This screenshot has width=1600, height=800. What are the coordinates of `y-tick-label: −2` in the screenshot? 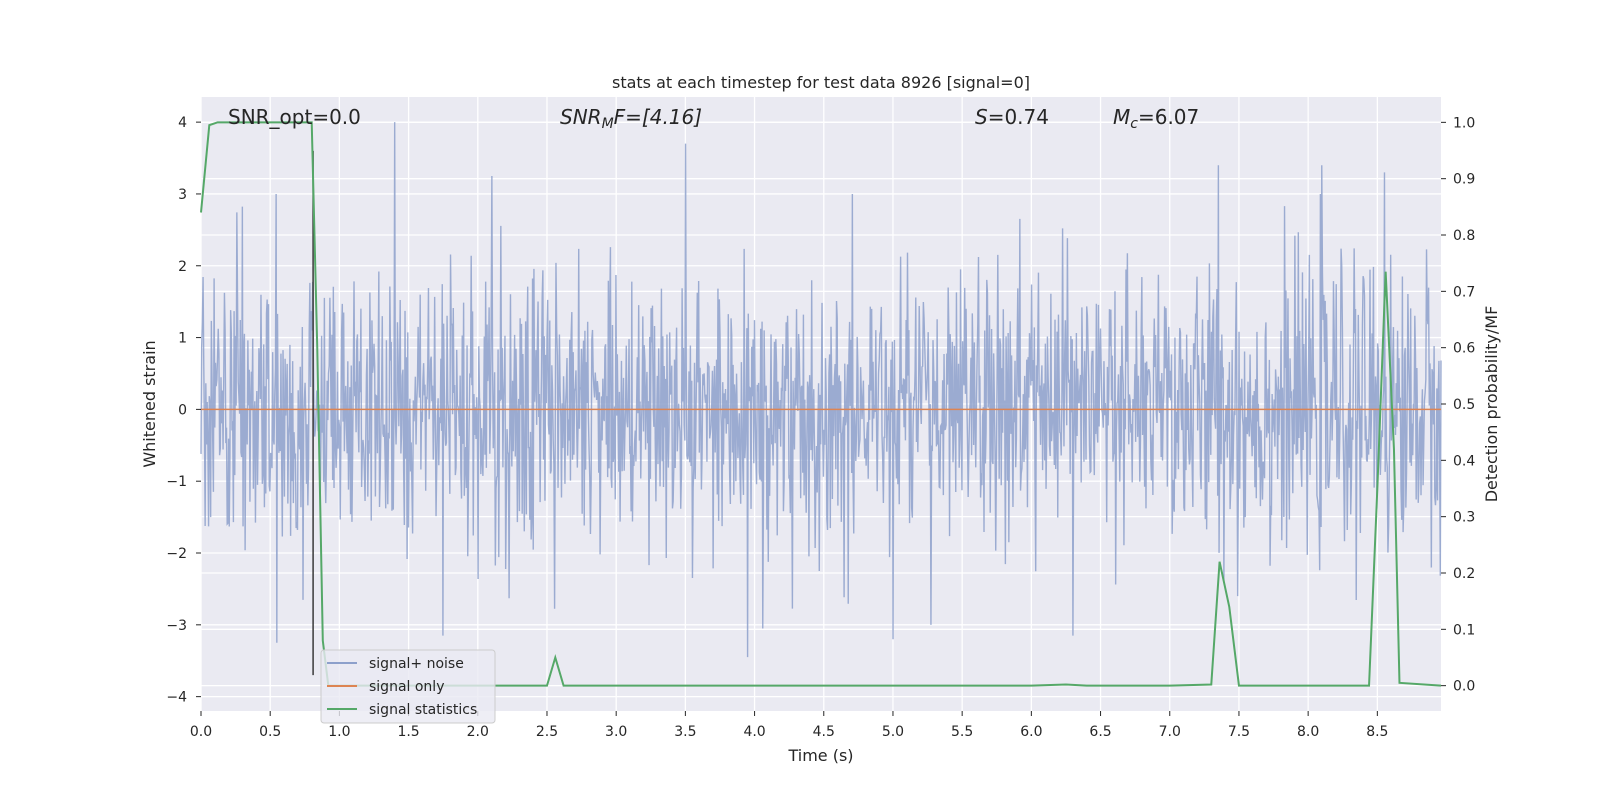 It's located at (176, 554).